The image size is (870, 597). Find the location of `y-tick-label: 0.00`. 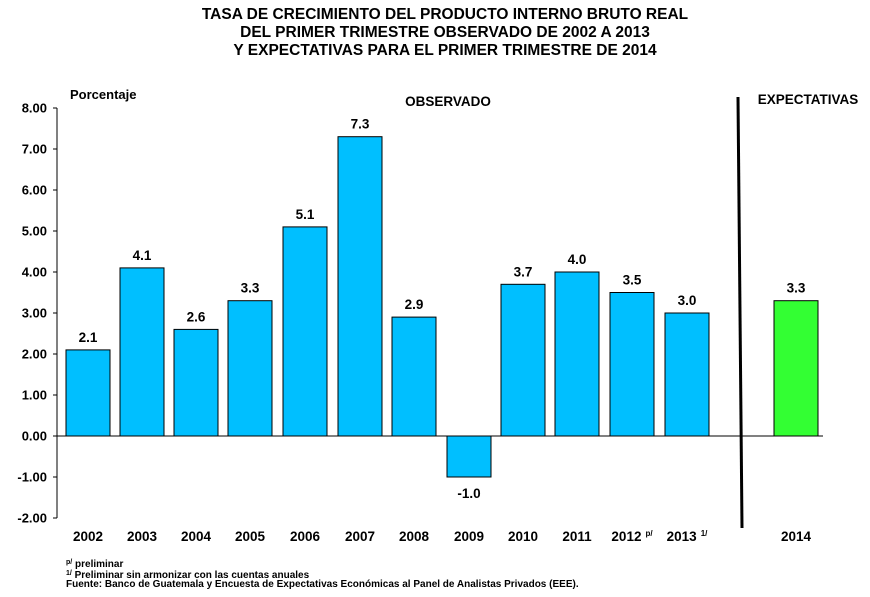

y-tick-label: 0.00 is located at coordinates (34, 436).